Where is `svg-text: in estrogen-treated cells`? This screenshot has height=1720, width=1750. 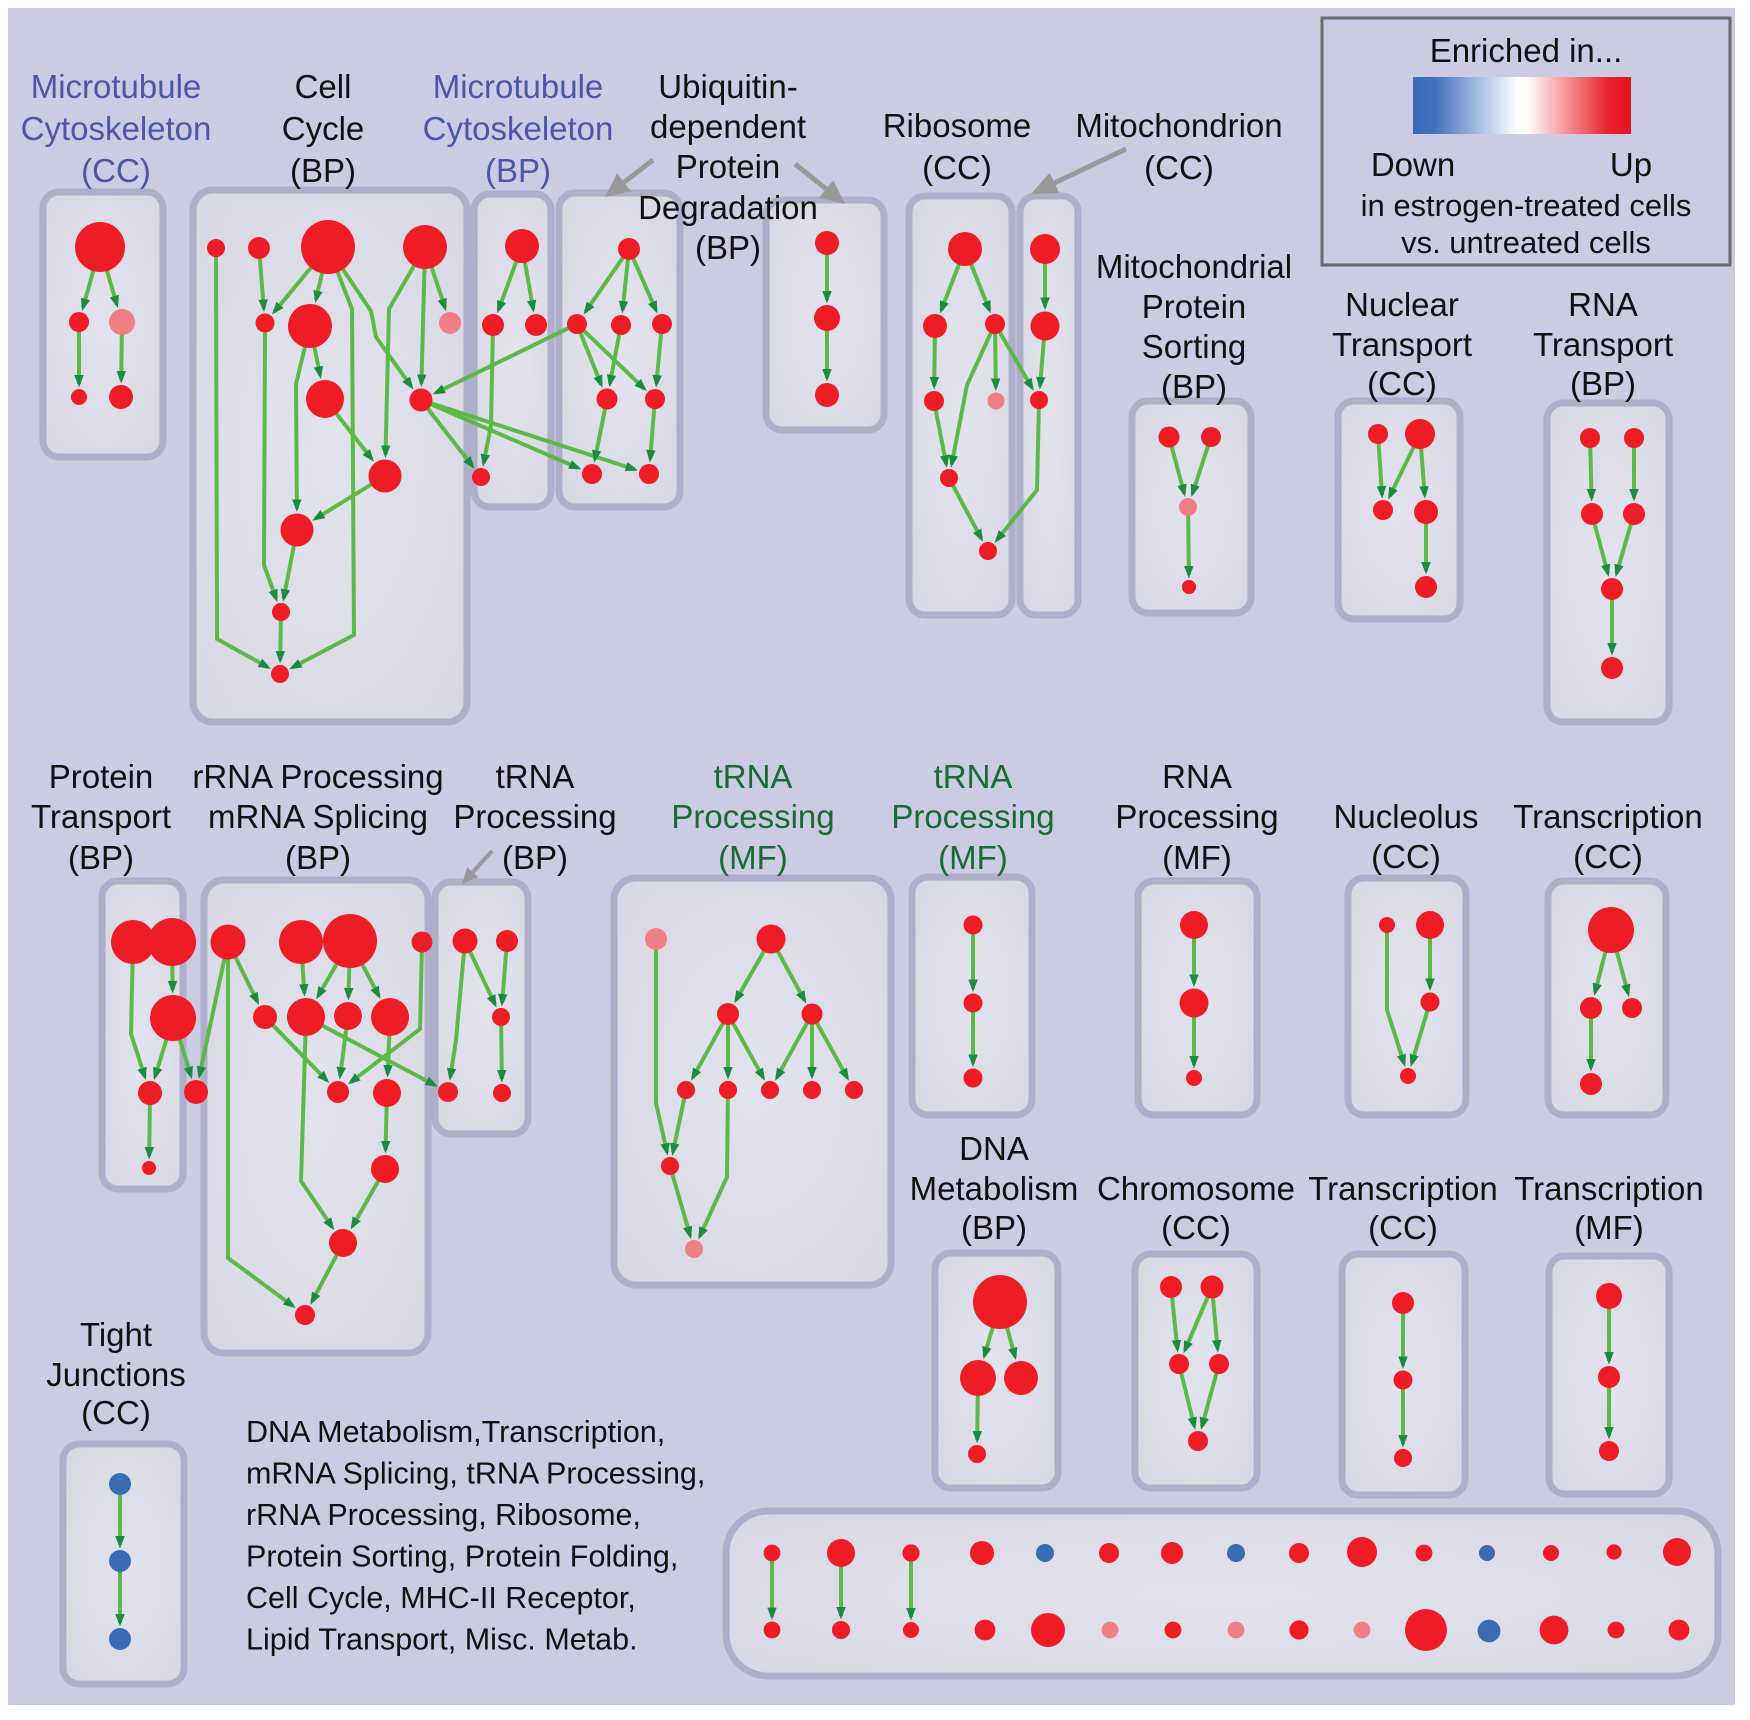
svg-text: in estrogen-treated cells is located at coordinates (1526, 205).